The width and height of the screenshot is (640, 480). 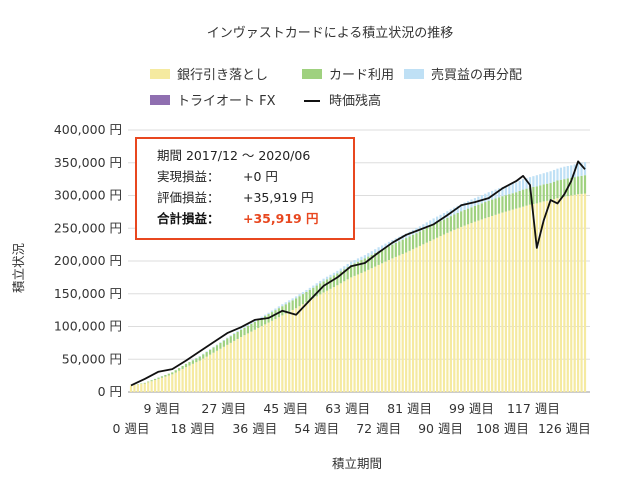 I want to click on legend-label: カード利用, so click(x=361, y=75).